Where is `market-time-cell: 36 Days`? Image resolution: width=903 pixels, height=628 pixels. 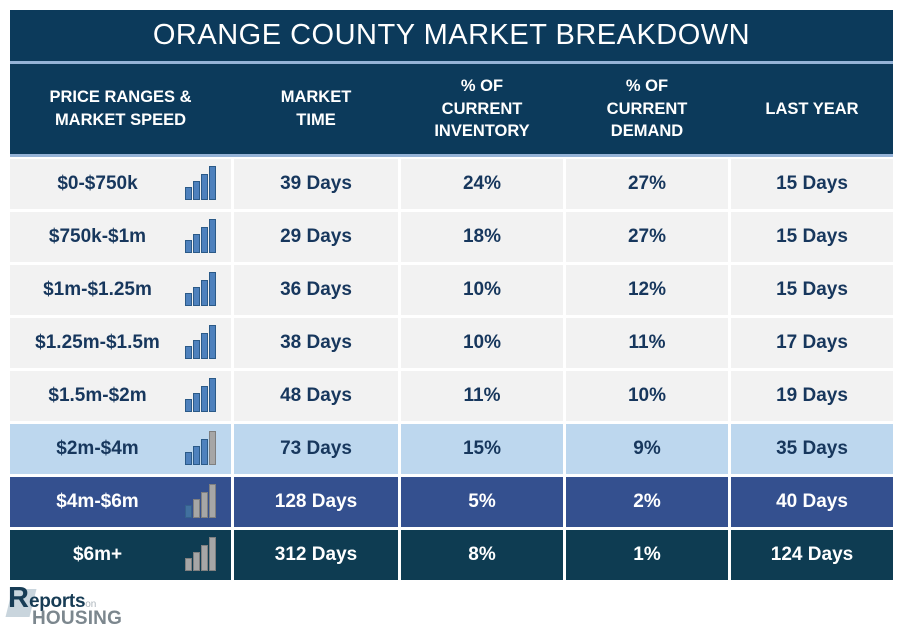
market-time-cell: 36 Days is located at coordinates (316, 290).